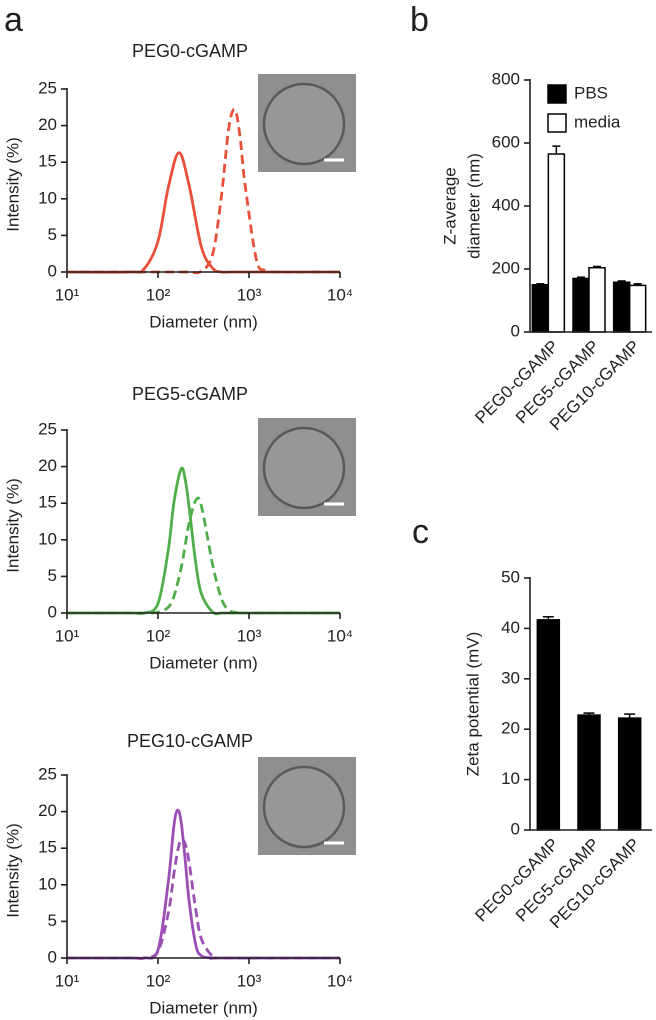 Image resolution: width=656 pixels, height=1020 pixels. I want to click on chart-title: PEG5-cGAMP, so click(190, 394).